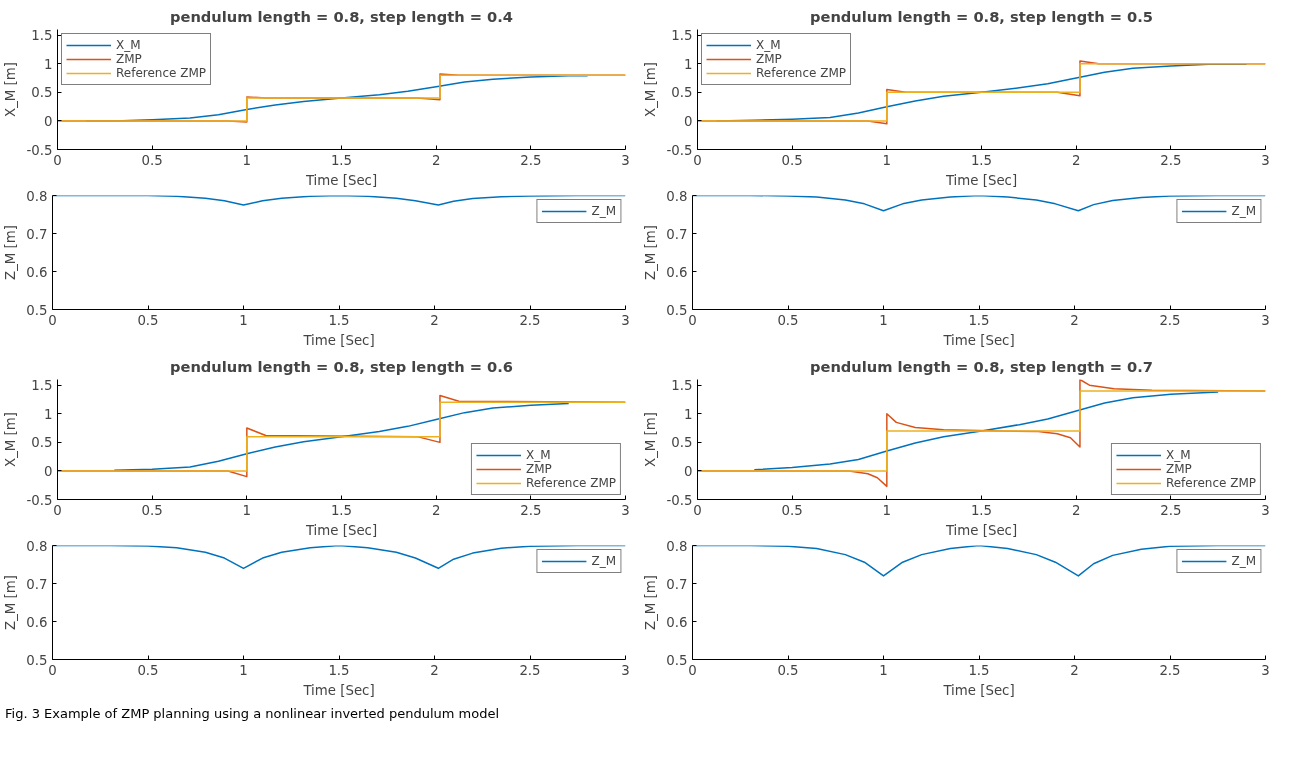 The height and width of the screenshot is (765, 1290). I want to click on chart-title: pendulum length = 0.8, step length = 0.4, so click(341, 16).